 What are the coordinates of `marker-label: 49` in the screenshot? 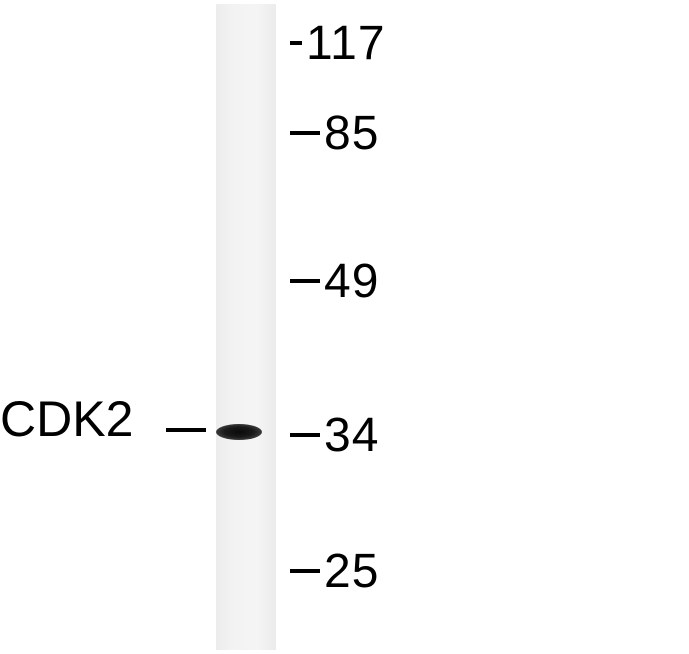 It's located at (352, 281).